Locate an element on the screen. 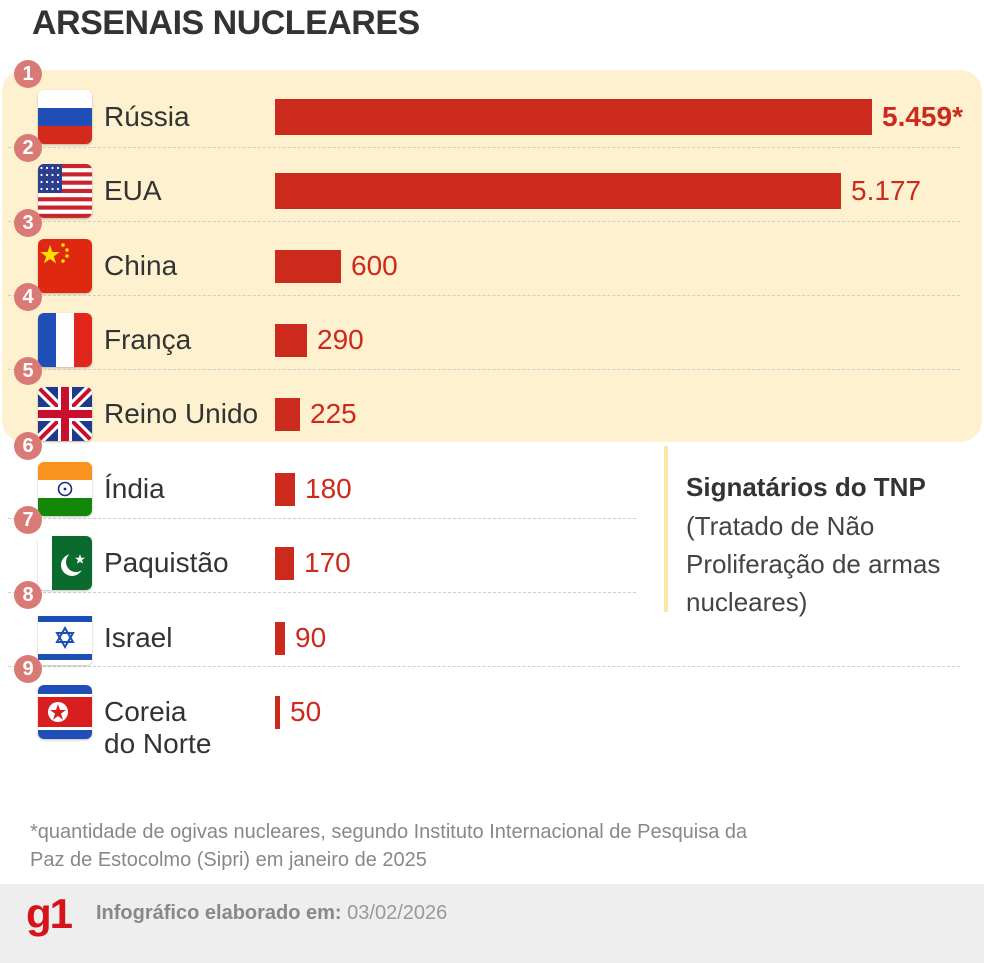  footer-credit: Infográfico elaborado em: 03/02/2026 is located at coordinates (271, 913).